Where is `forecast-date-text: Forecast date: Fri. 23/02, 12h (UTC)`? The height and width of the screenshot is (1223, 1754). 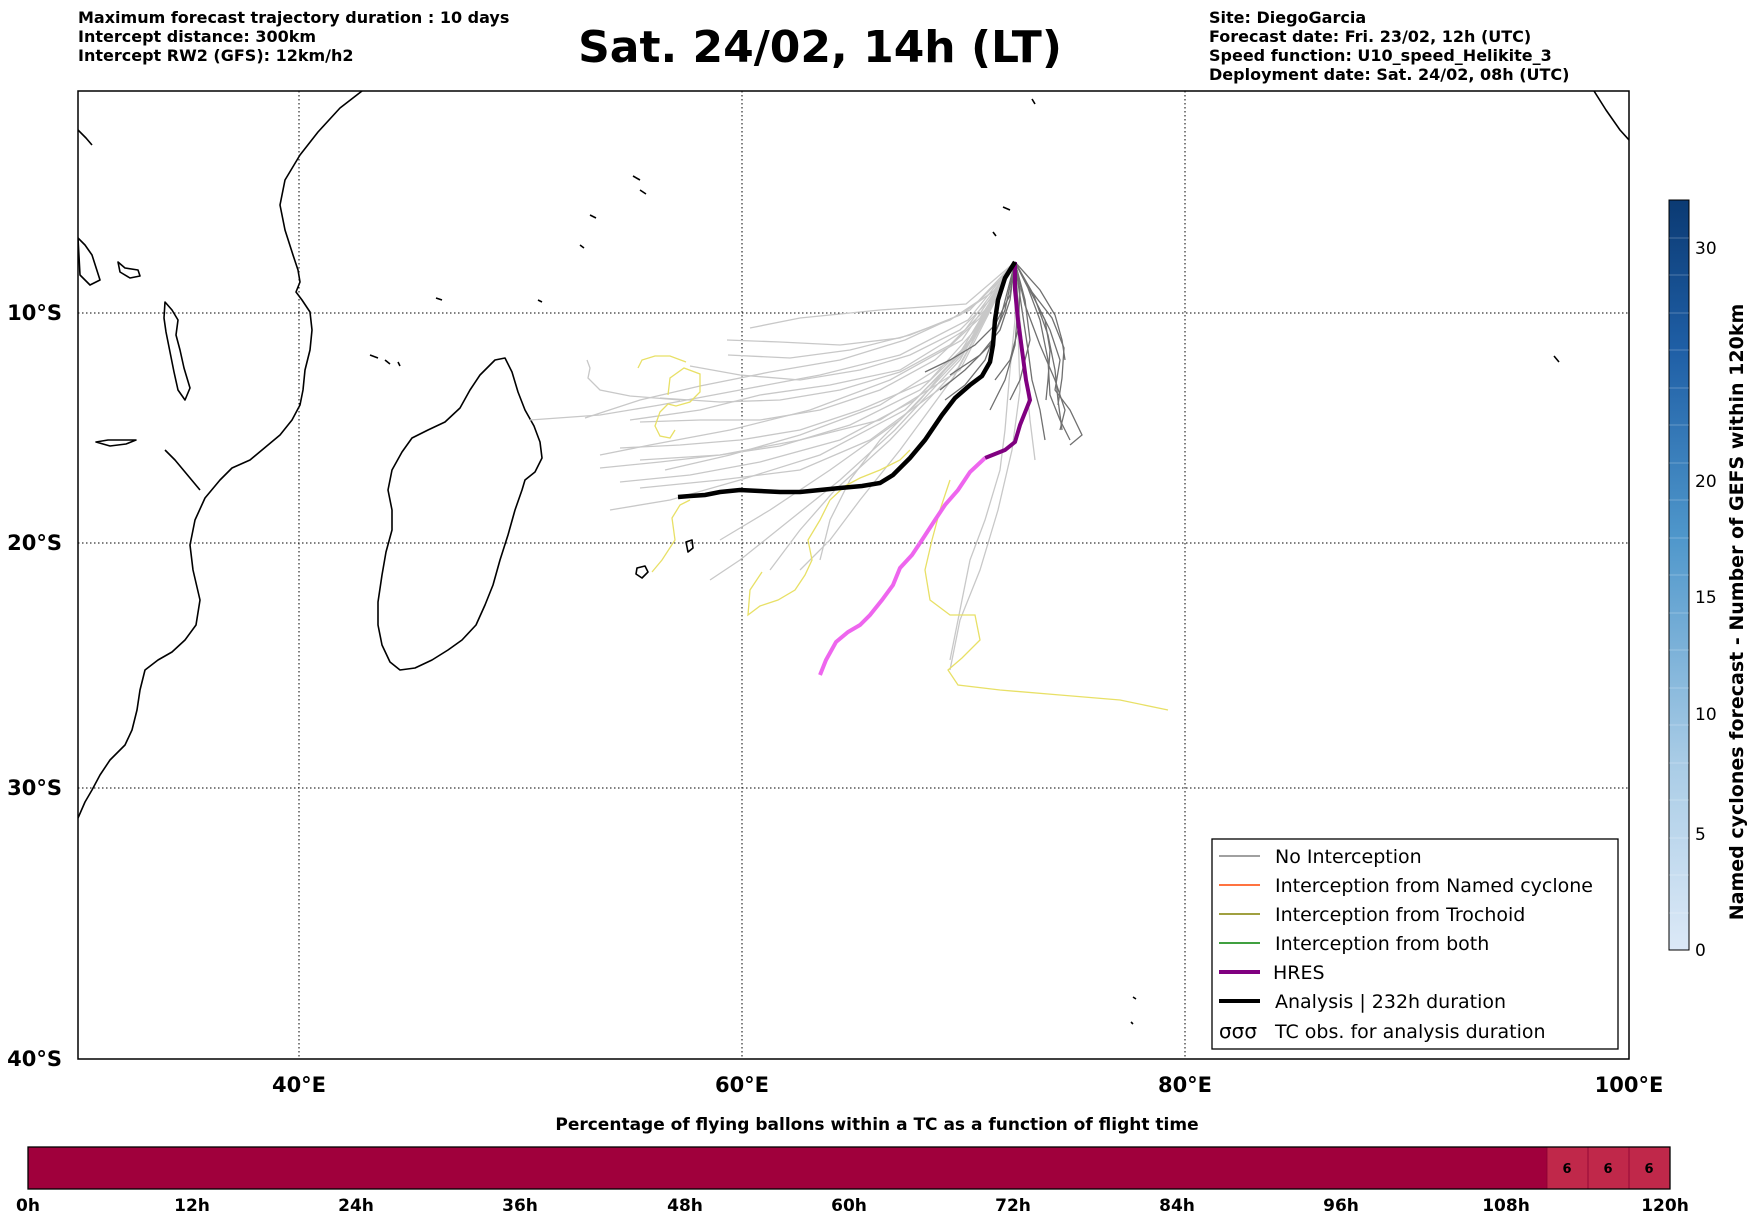
forecast-date-text: Forecast date: Fri. 23/02, 12h (UTC) is located at coordinates (1370, 36).